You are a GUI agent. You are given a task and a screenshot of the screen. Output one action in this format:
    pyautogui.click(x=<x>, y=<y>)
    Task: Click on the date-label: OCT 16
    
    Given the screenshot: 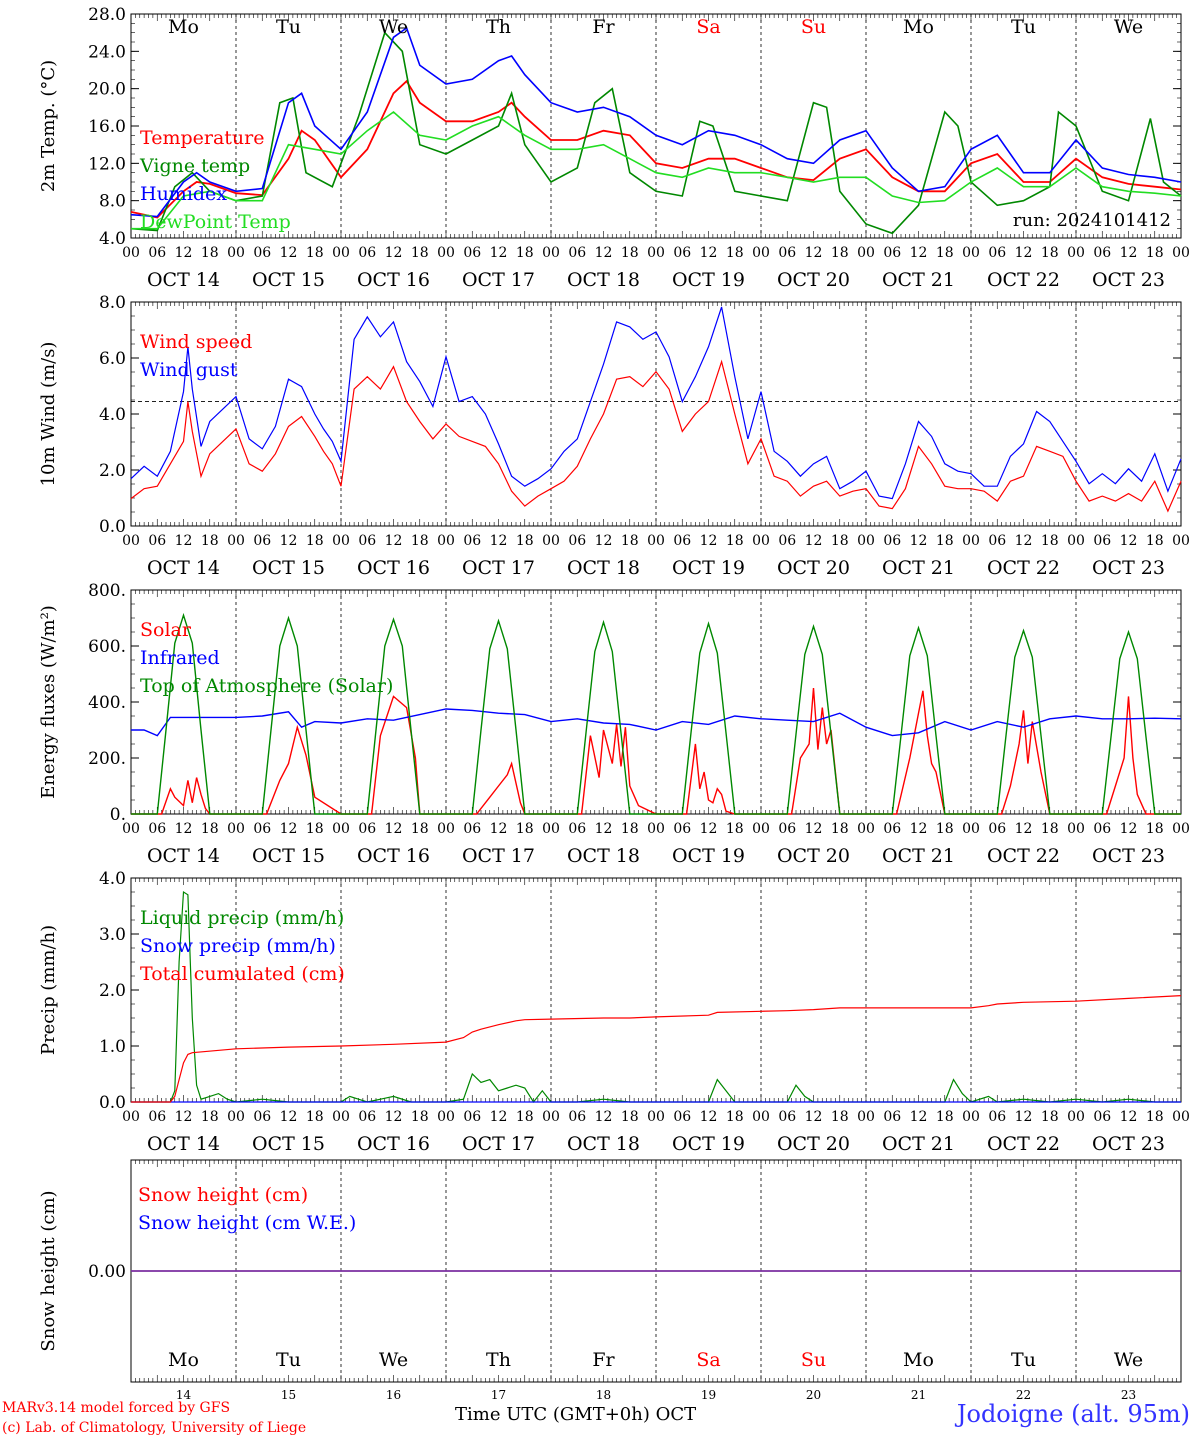 What is the action you would take?
    pyautogui.click(x=393, y=1144)
    